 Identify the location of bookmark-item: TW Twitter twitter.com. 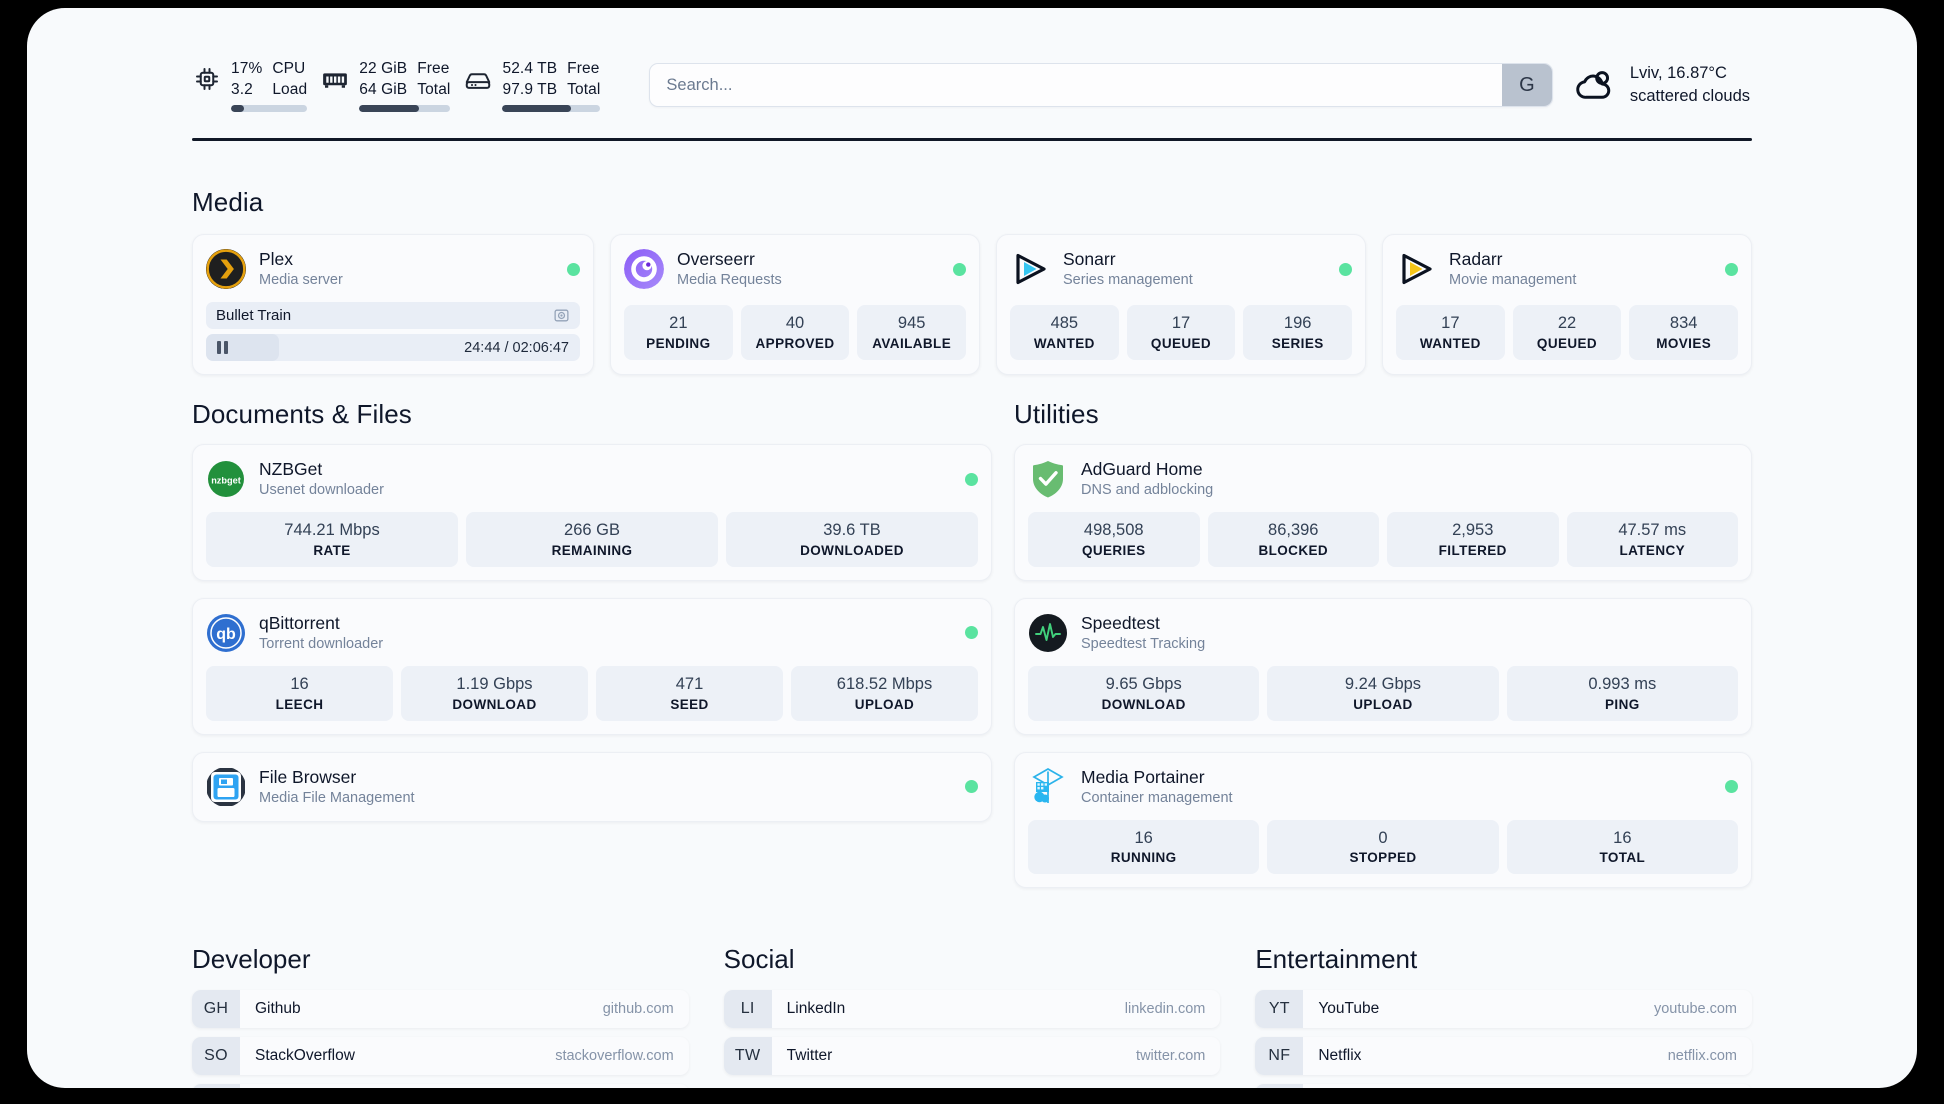
(972, 1056).